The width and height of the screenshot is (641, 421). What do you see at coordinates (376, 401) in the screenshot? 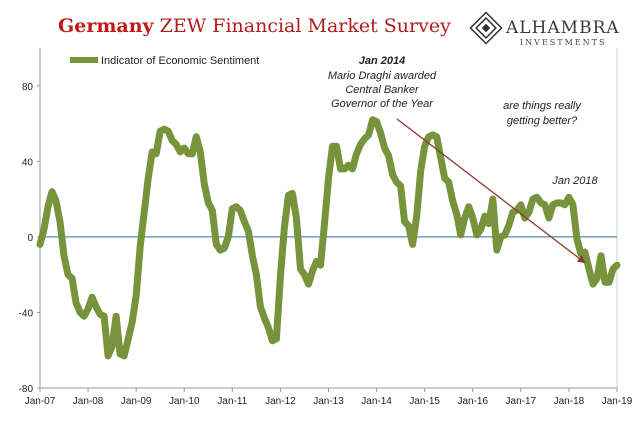
I see `x-tick-label: Jan-14` at bounding box center [376, 401].